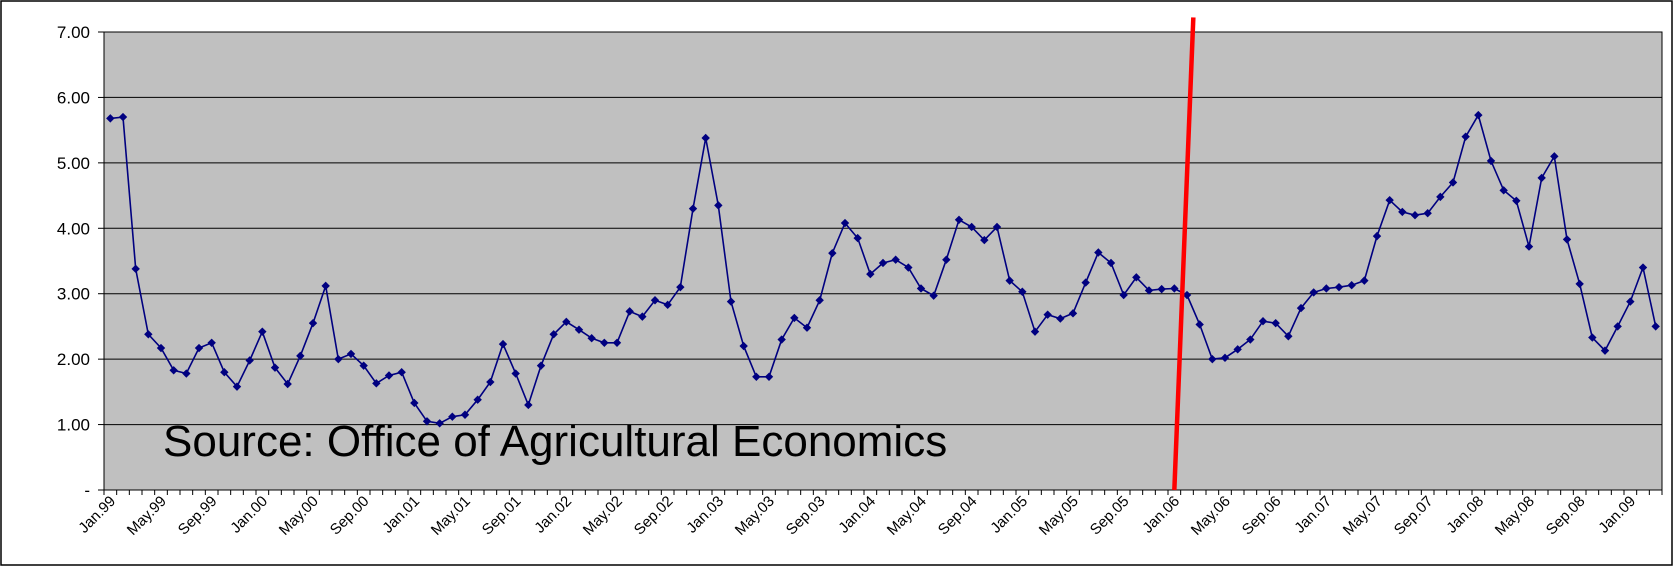 The width and height of the screenshot is (1673, 566). I want to click on y-tick-label: -, so click(87, 490).